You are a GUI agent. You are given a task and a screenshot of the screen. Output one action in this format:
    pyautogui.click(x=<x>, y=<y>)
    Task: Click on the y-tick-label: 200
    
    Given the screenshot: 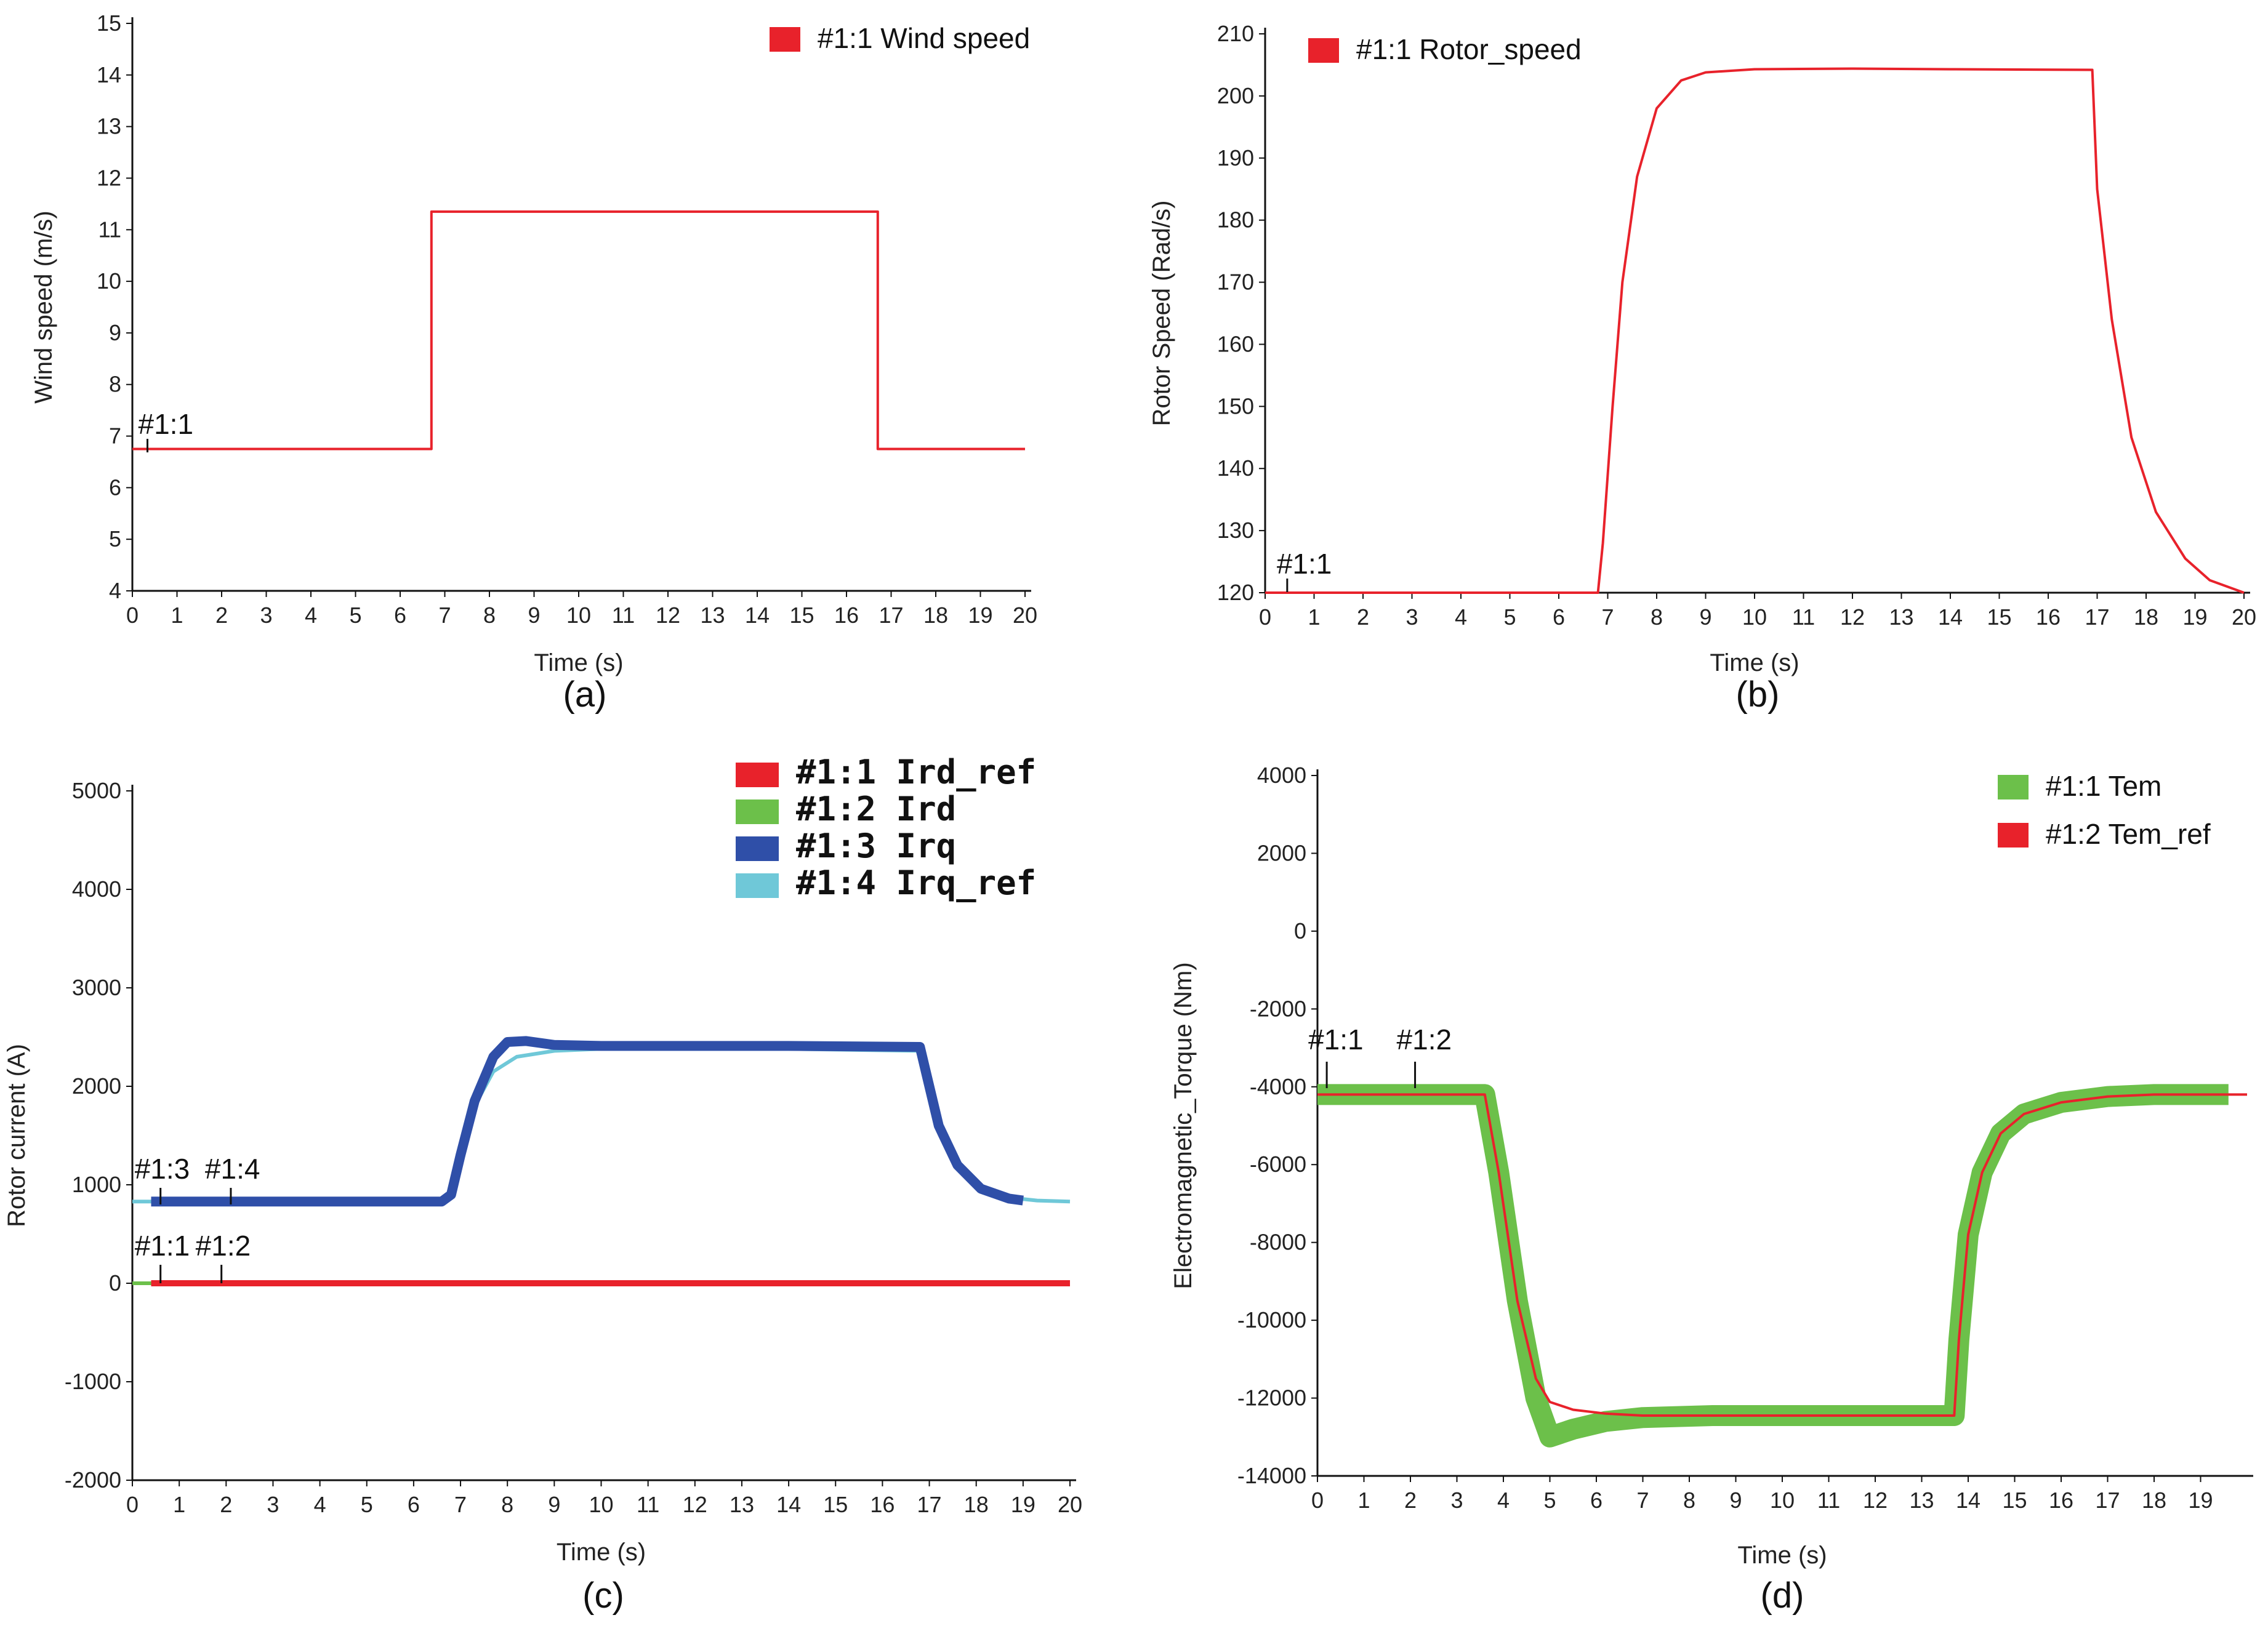 What is the action you would take?
    pyautogui.click(x=1236, y=95)
    